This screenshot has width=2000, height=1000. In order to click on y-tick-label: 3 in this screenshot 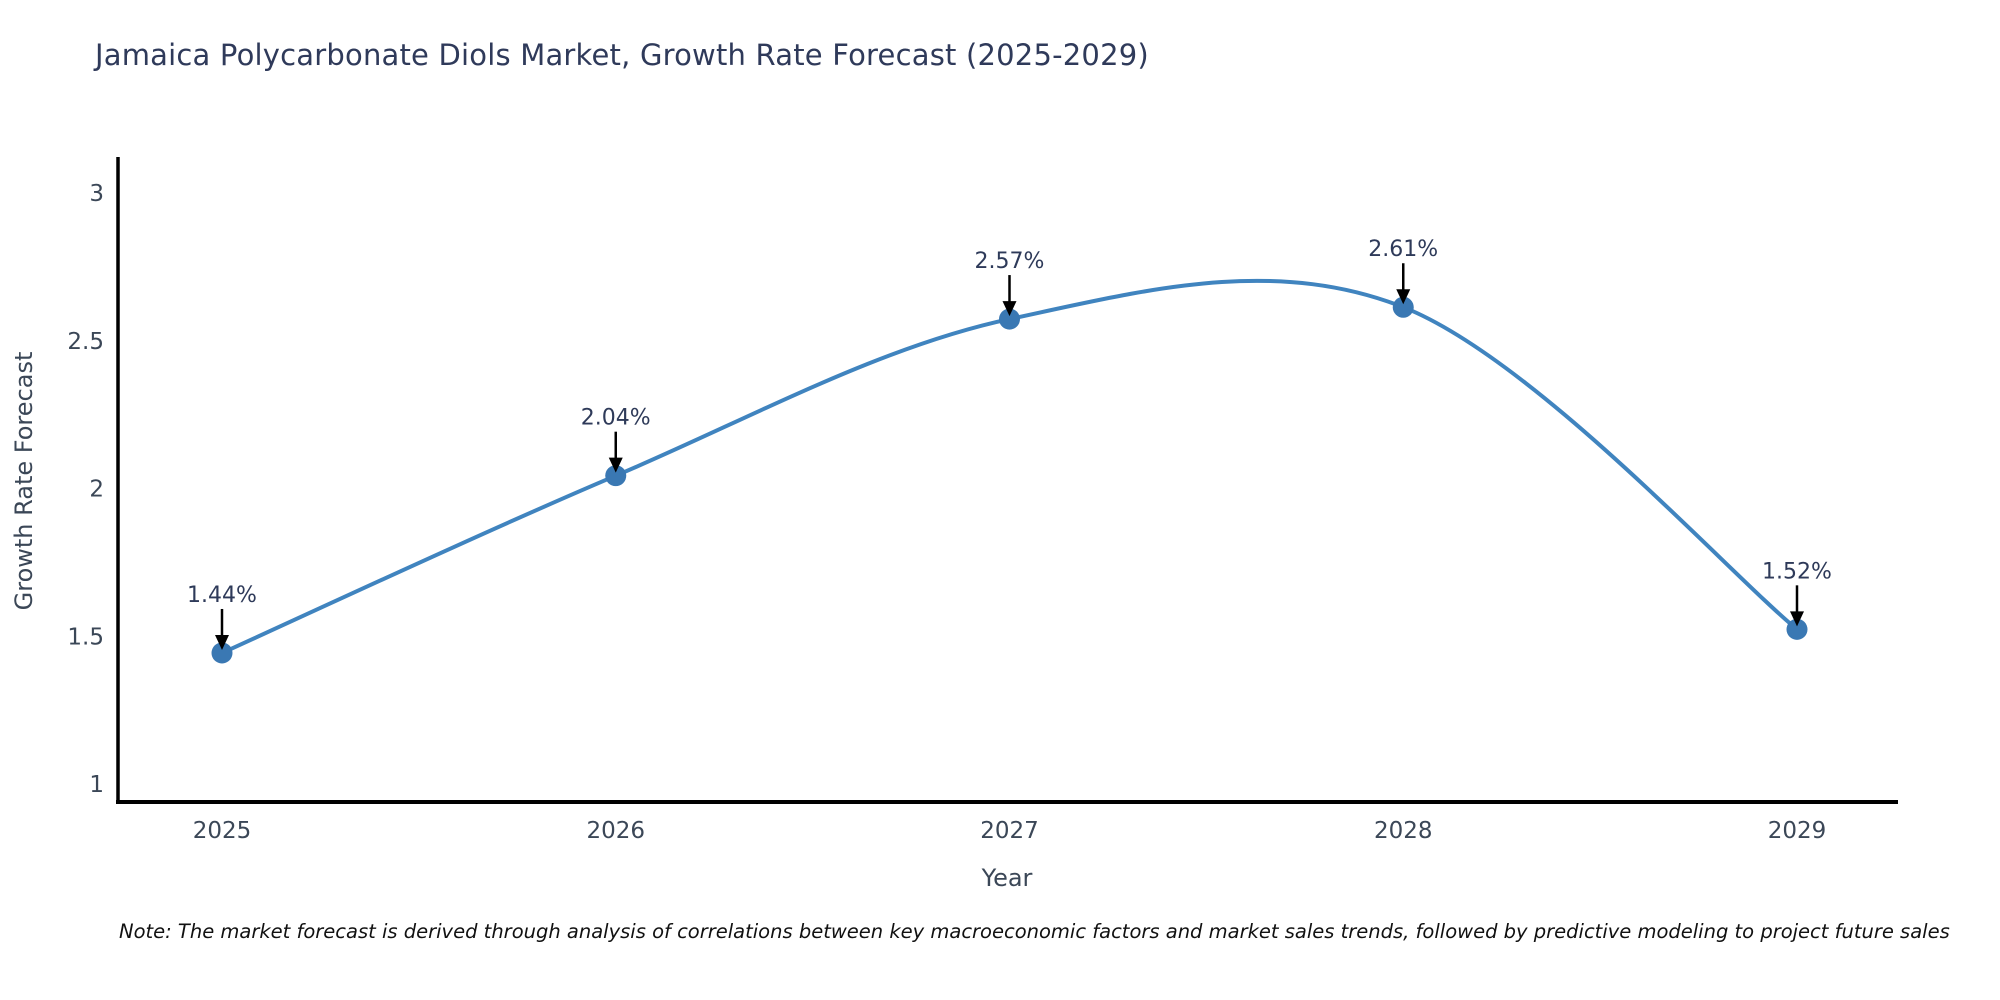, I will do `click(96, 194)`.